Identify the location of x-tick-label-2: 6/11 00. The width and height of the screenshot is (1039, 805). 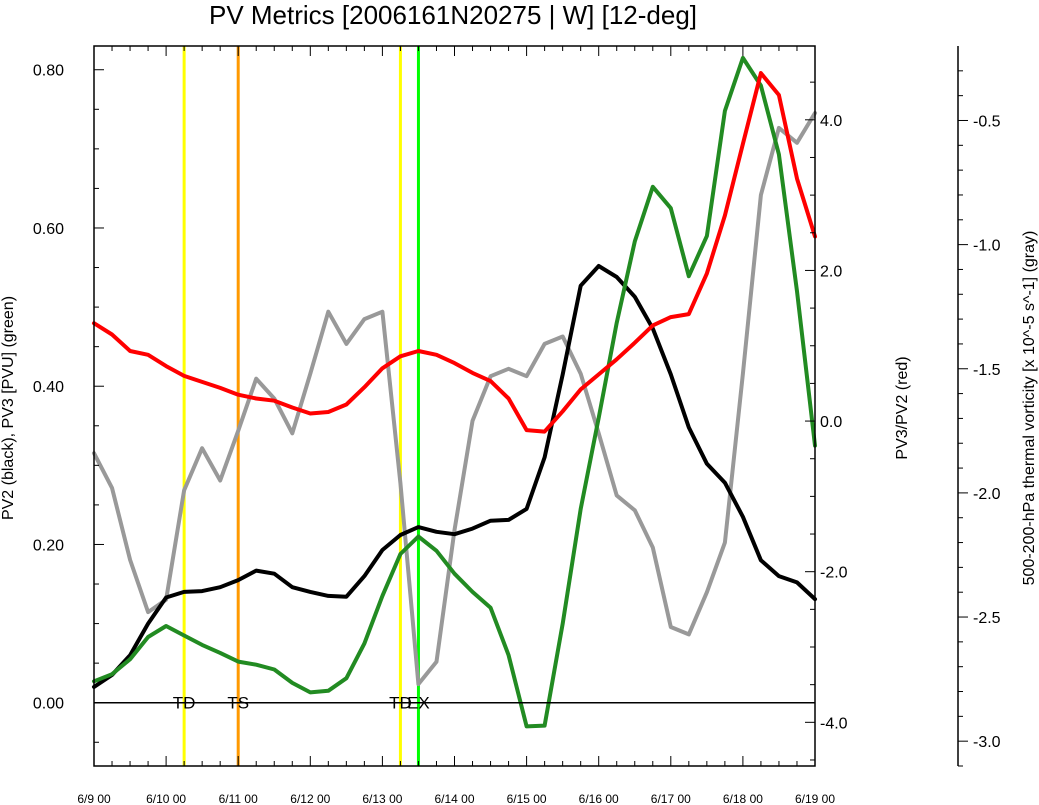
(238, 798).